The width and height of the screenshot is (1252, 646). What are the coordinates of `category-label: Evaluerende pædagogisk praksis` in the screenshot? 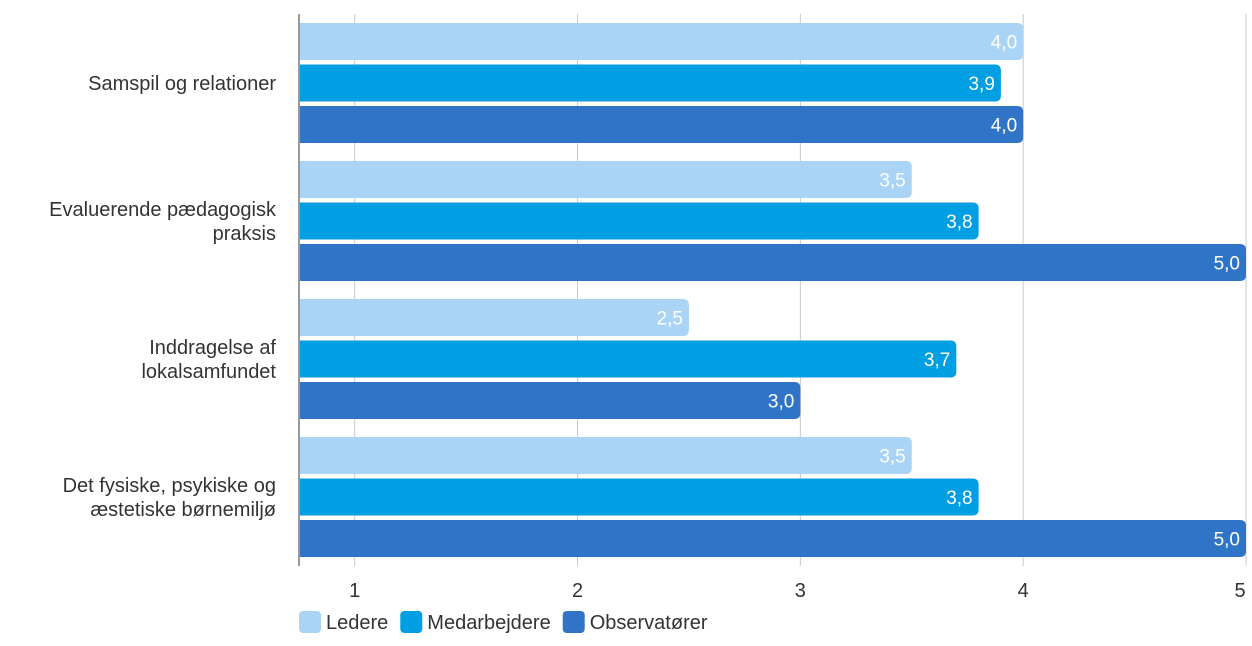 It's located at (163, 222).